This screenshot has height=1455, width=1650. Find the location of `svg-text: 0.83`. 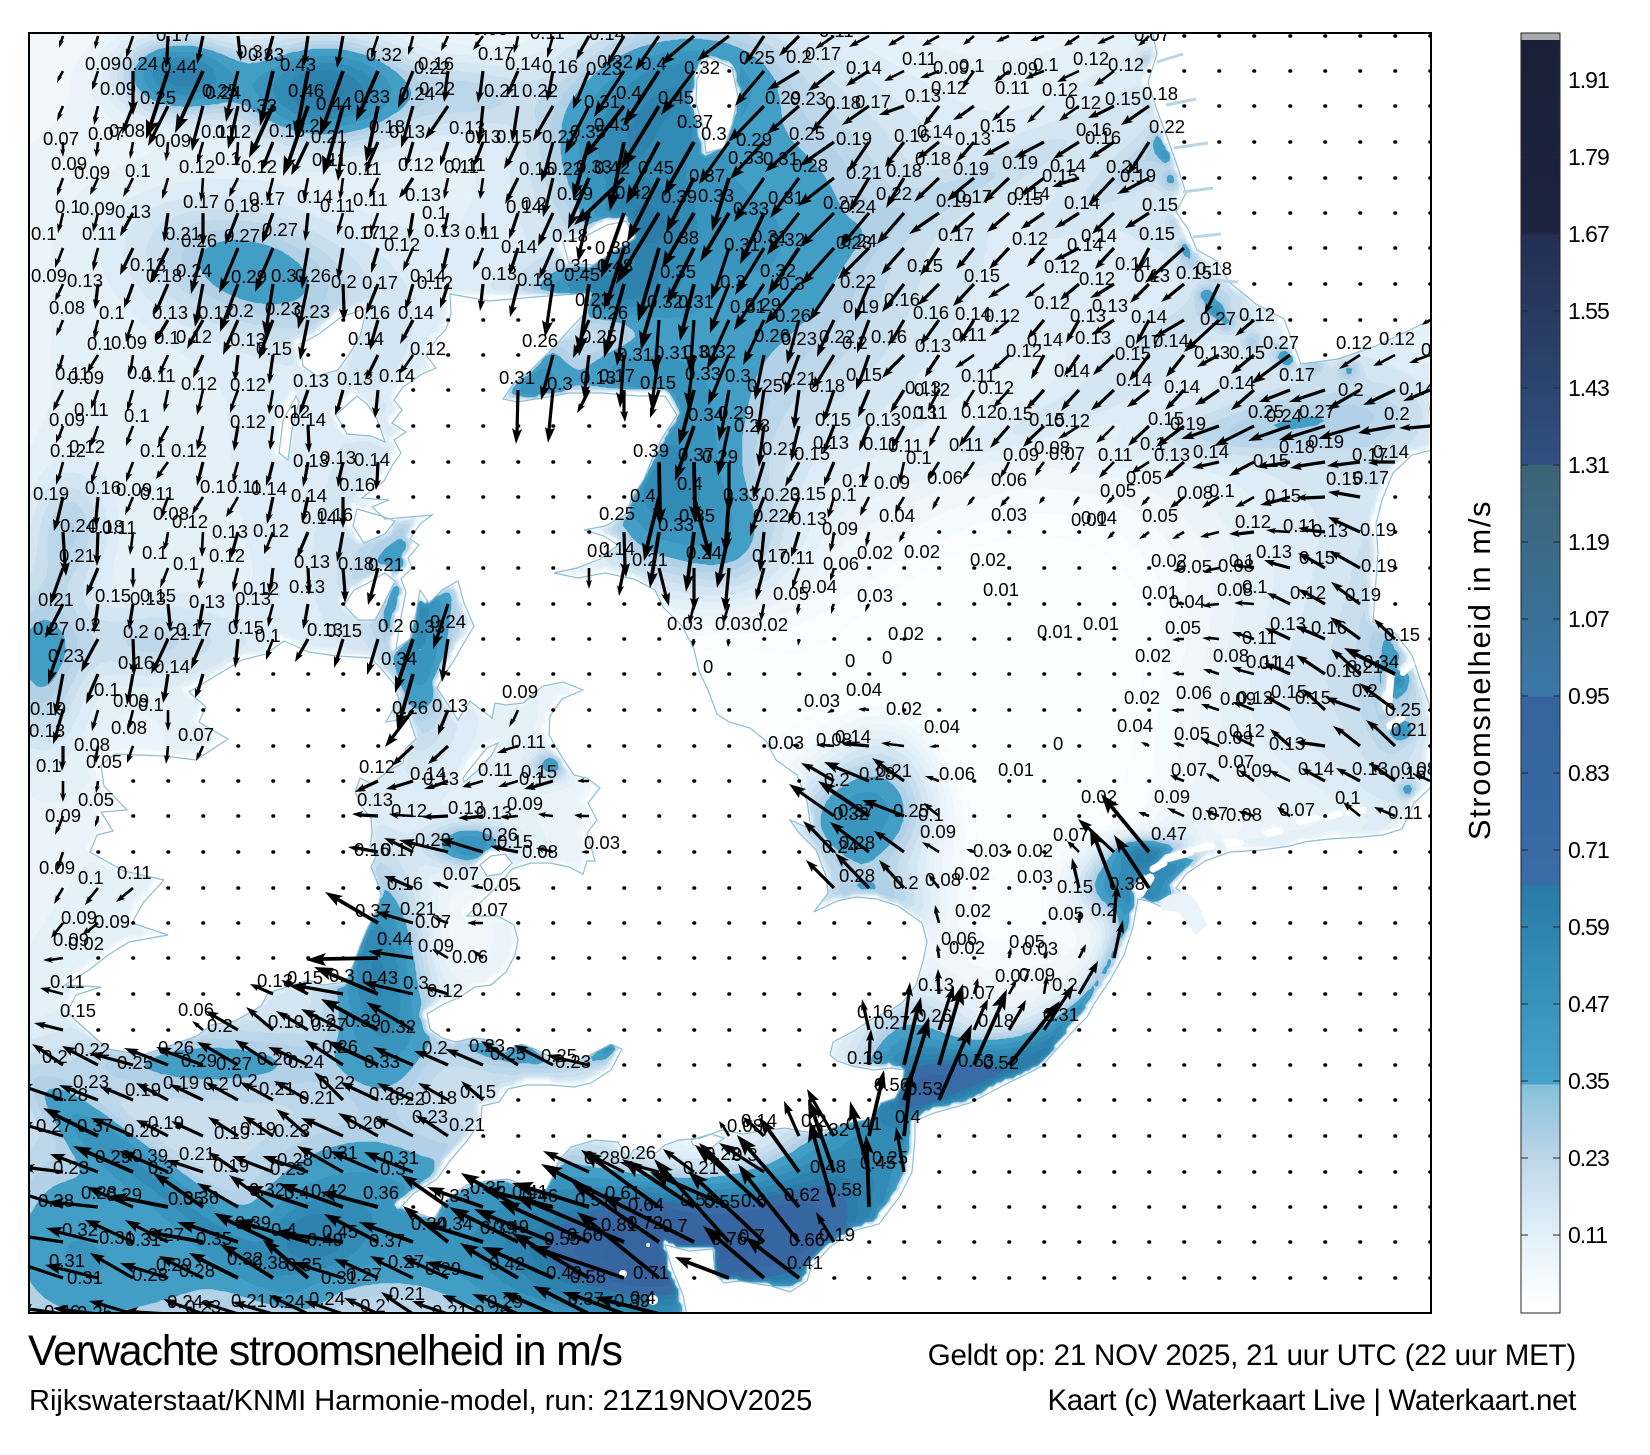

svg-text: 0.83 is located at coordinates (1588, 773).